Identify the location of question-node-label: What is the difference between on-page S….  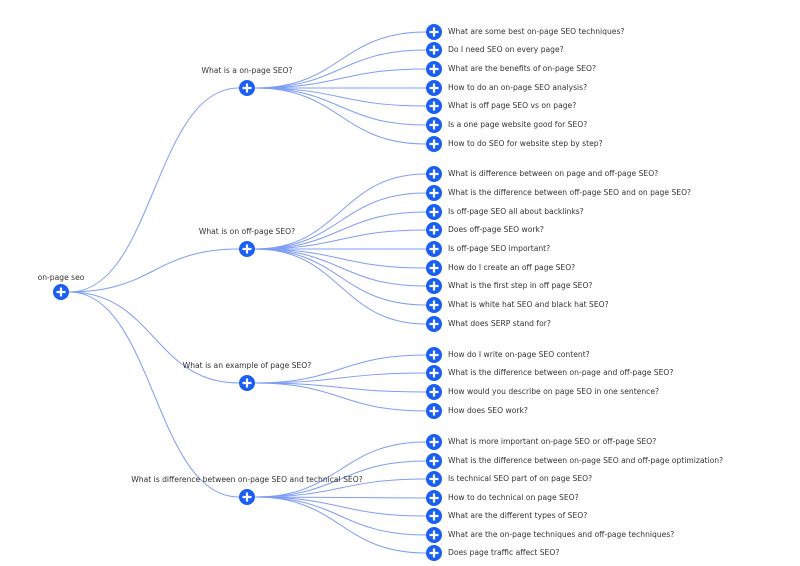
(586, 460).